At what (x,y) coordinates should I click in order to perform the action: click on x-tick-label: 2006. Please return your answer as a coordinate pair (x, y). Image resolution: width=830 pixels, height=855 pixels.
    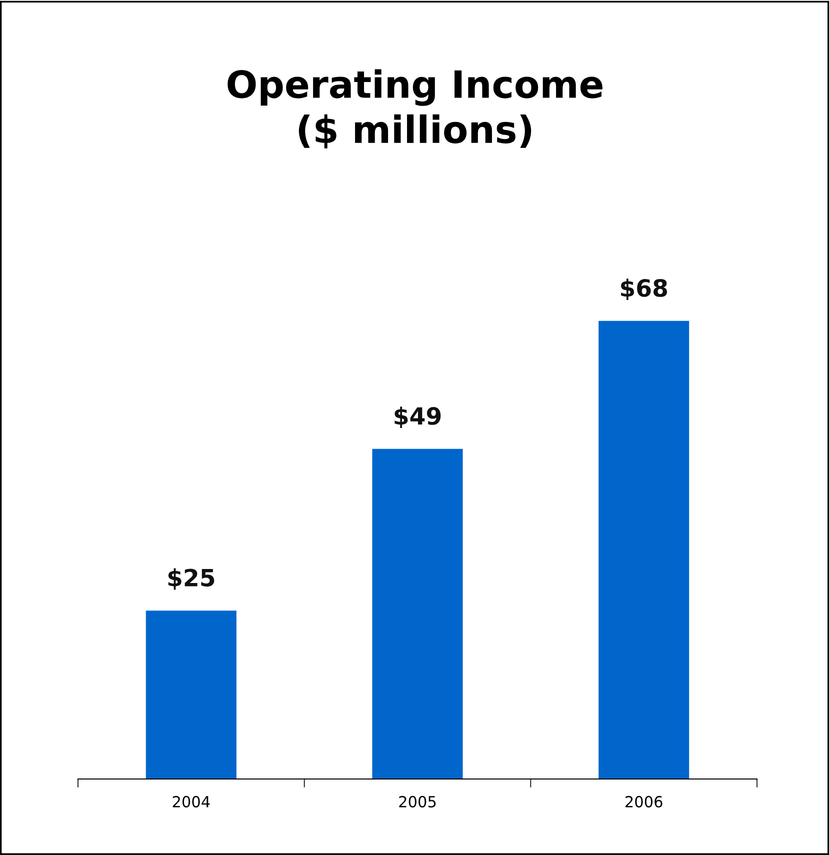
    Looking at the image, I should click on (644, 802).